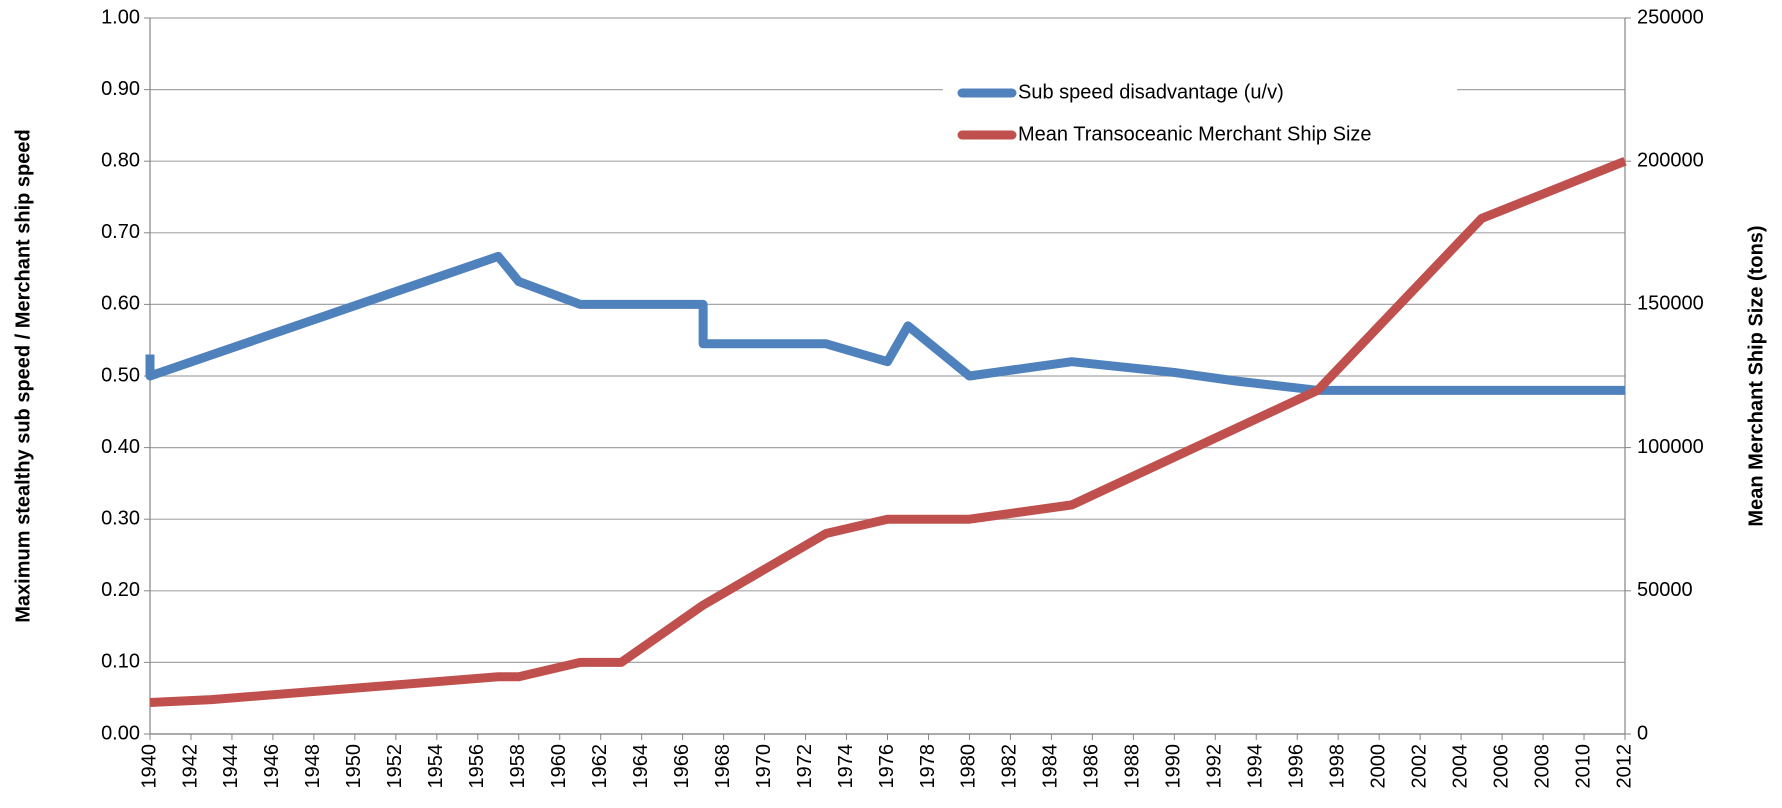 The width and height of the screenshot is (1782, 808). I want to click on y-tick-label: 0.40, so click(120, 447).